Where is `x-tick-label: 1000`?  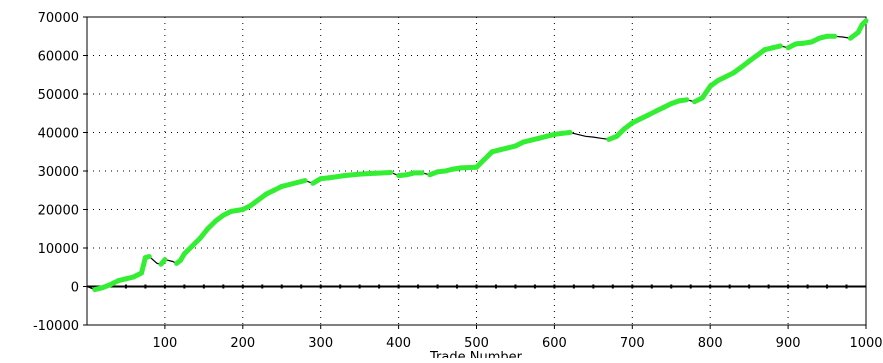
x-tick-label: 1000 is located at coordinates (865, 343).